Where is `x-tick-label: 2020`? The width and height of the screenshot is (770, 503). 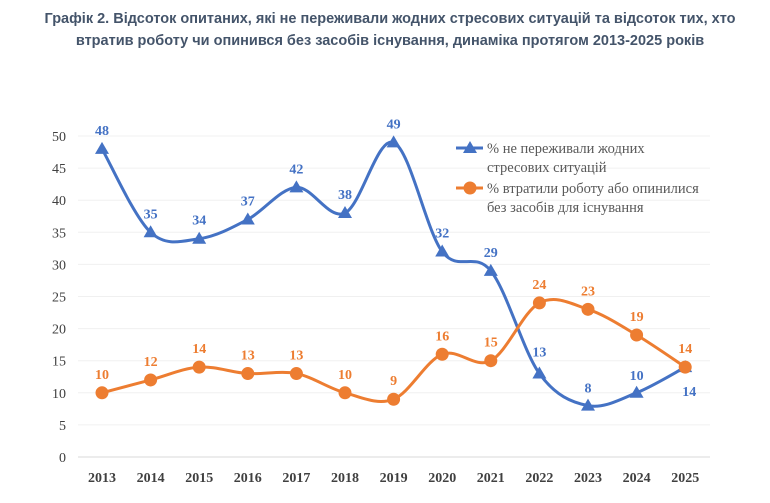 x-tick-label: 2020 is located at coordinates (442, 478).